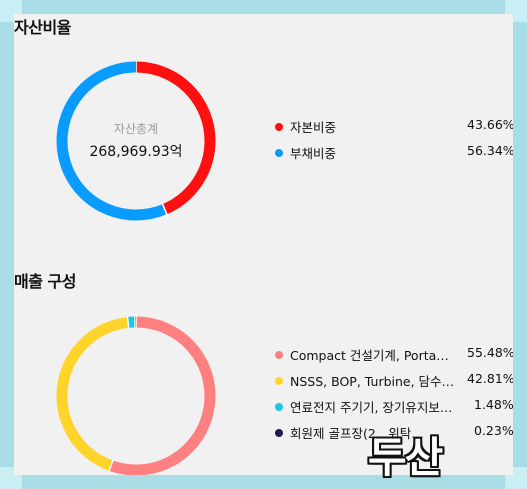 Image resolution: width=527 pixels, height=489 pixels. Describe the element at coordinates (42, 27) in the screenshot. I see `asset-ratio-title: 자산비율` at that location.